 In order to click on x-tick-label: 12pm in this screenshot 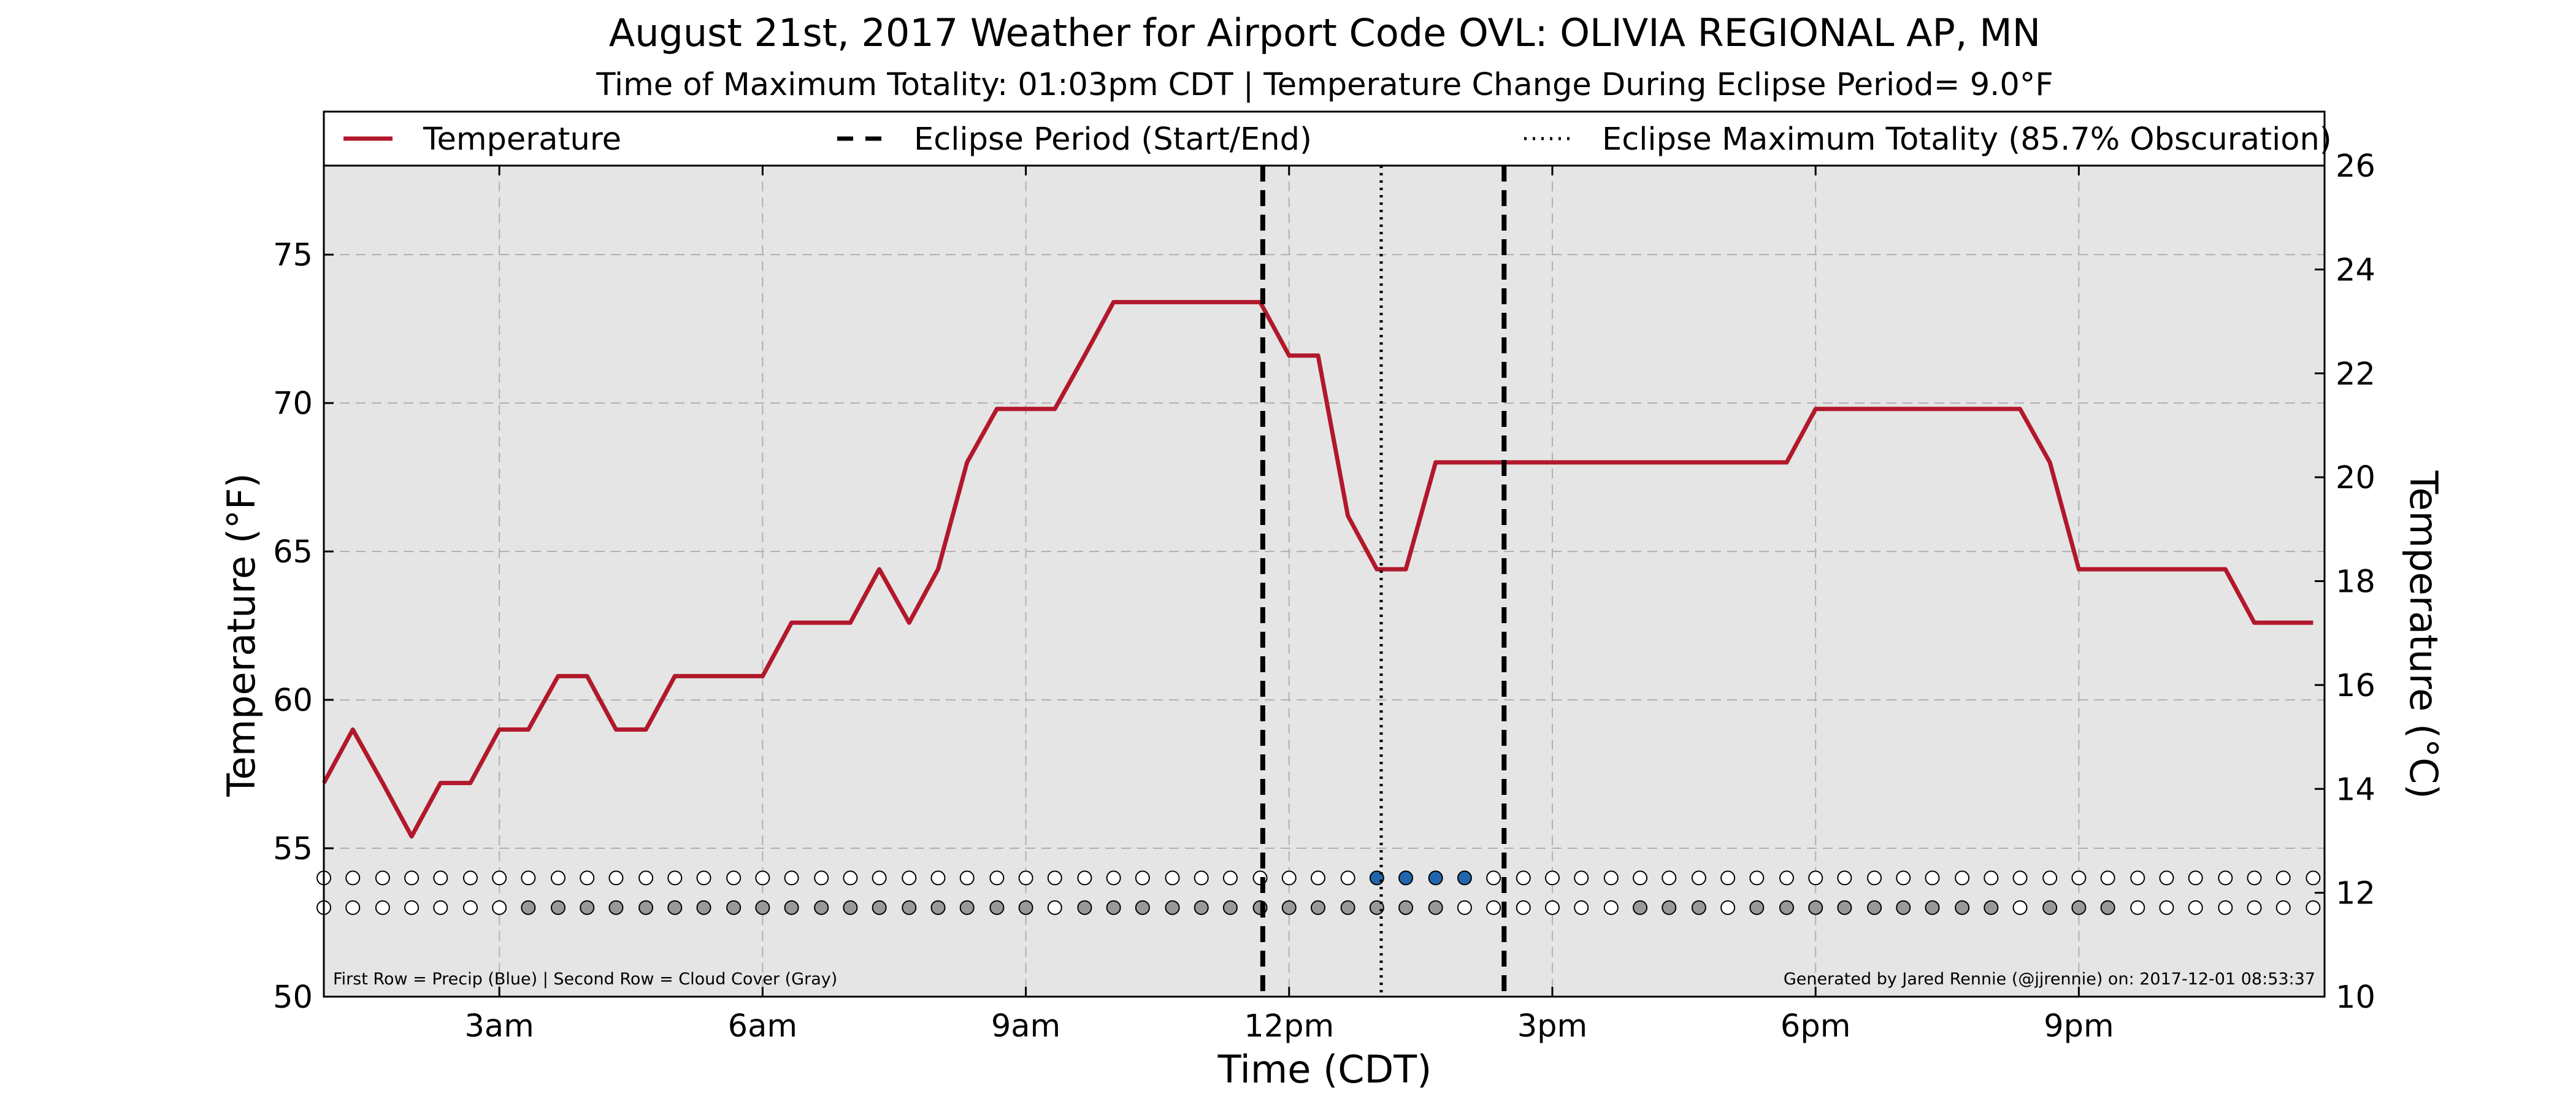, I will do `click(1289, 1026)`.